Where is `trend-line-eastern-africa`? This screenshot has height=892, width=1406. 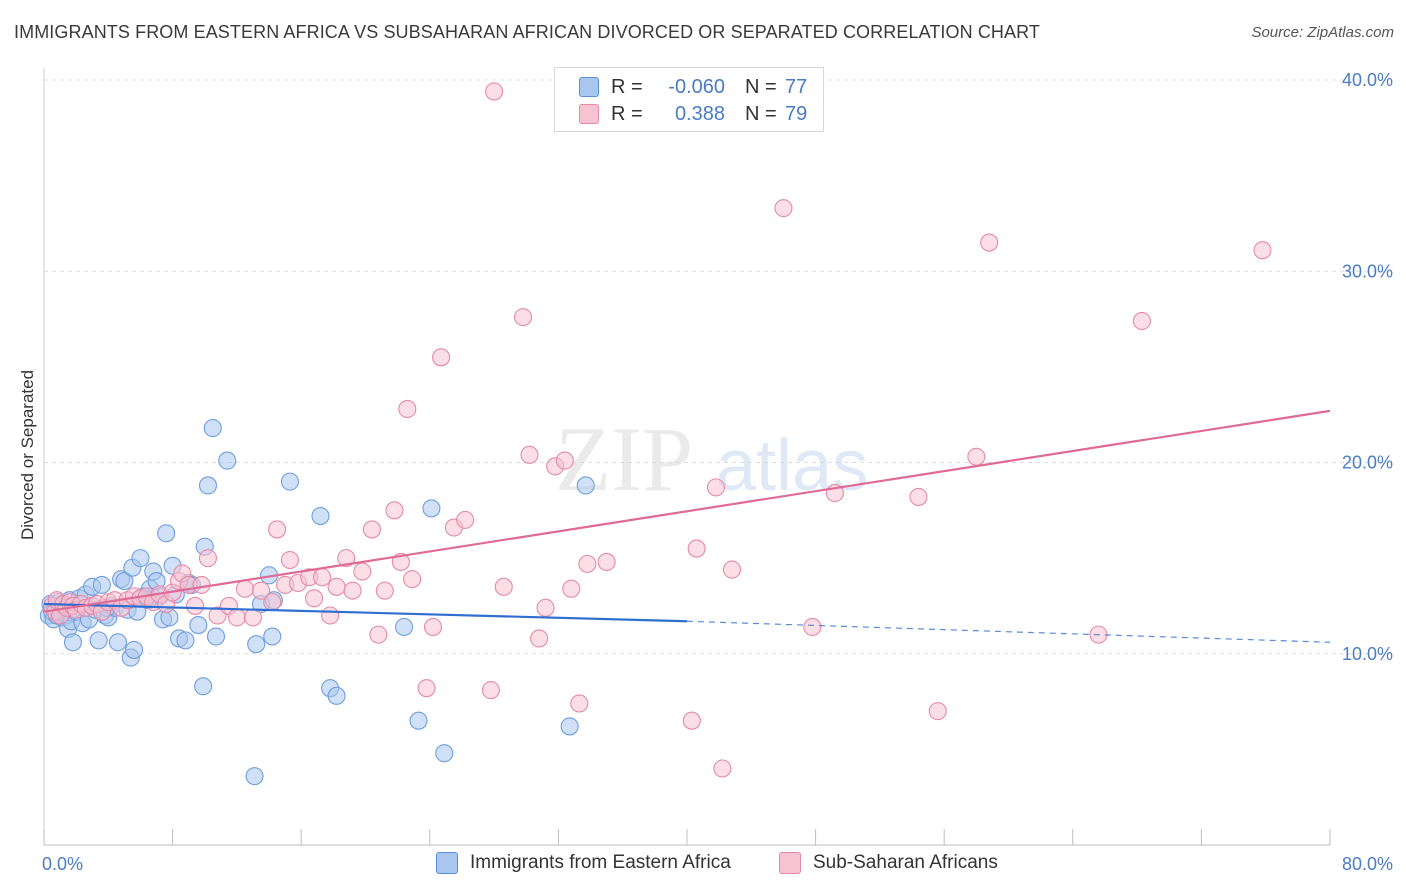
trend-line-eastern-africa is located at coordinates (365, 612).